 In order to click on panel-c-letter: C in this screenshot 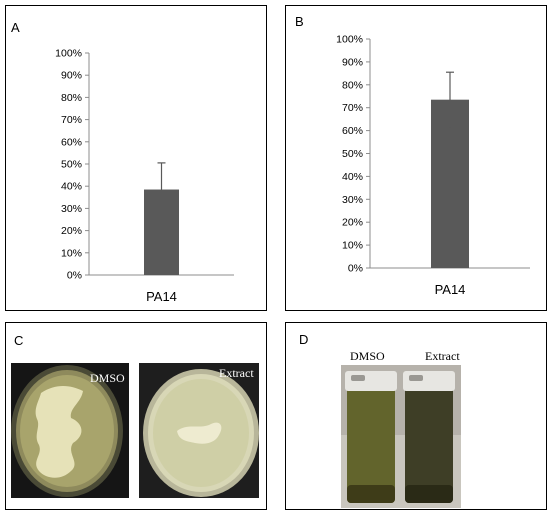, I will do `click(19, 340)`.